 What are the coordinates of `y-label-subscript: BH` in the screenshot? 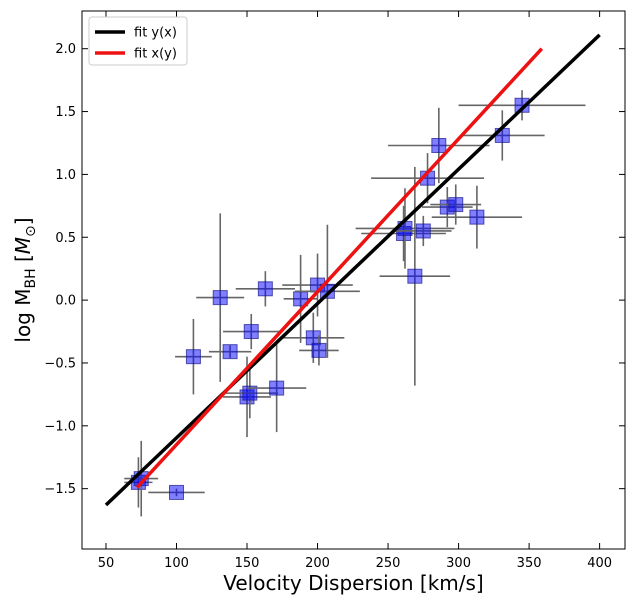 It's located at (31, 278).